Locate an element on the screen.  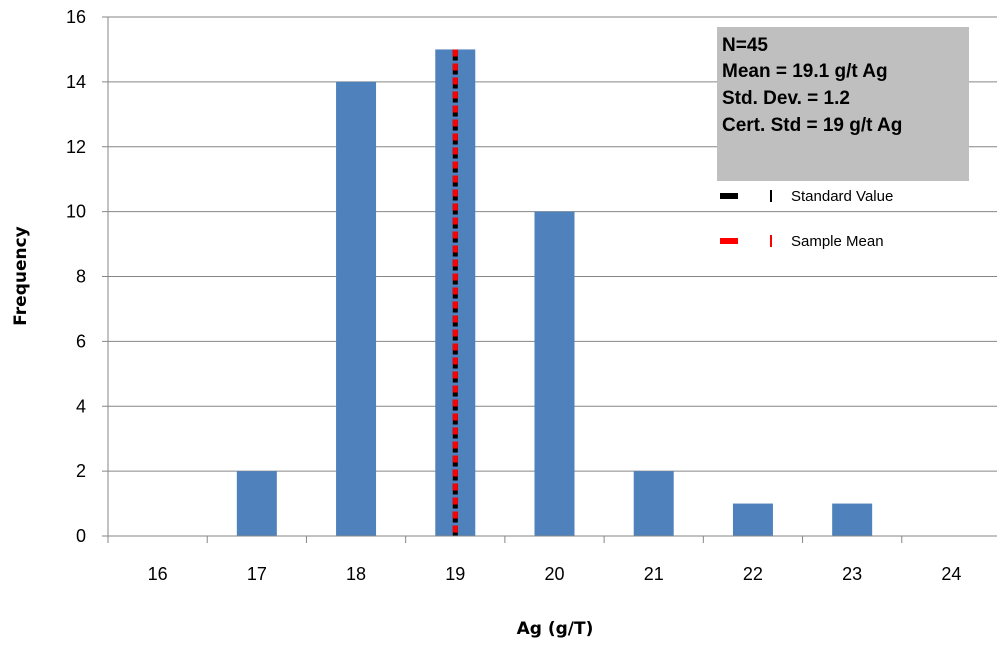
legend-swatch-sample-mean is located at coordinates (729, 241).